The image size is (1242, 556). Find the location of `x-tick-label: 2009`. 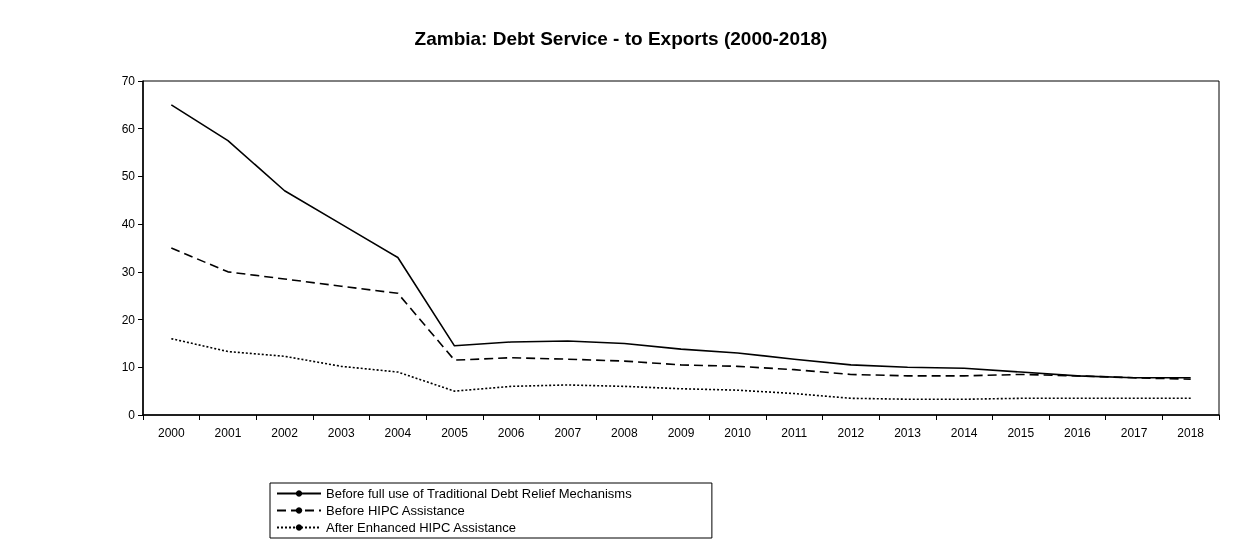

x-tick-label: 2009 is located at coordinates (681, 433).